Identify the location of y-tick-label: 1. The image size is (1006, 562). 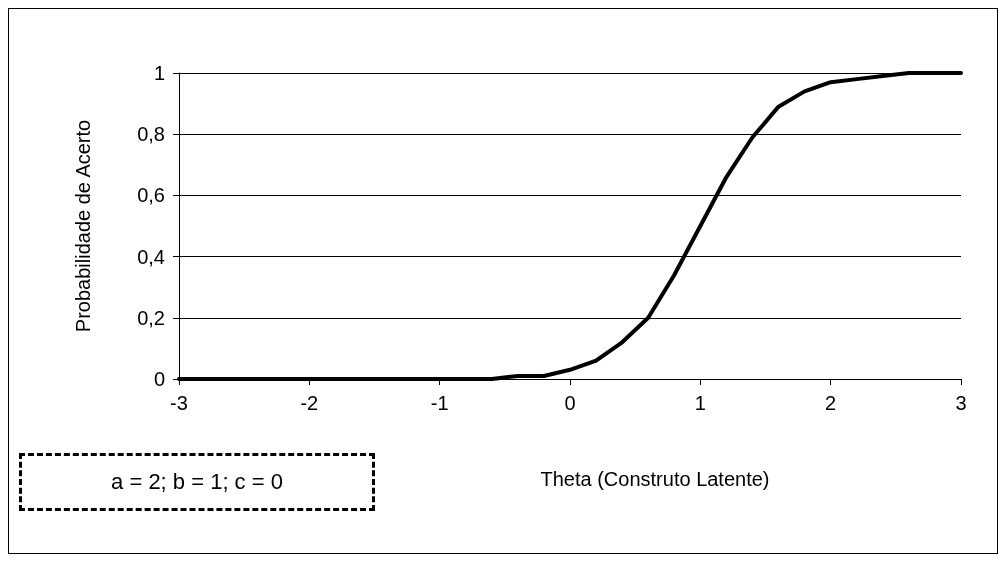
(159, 73).